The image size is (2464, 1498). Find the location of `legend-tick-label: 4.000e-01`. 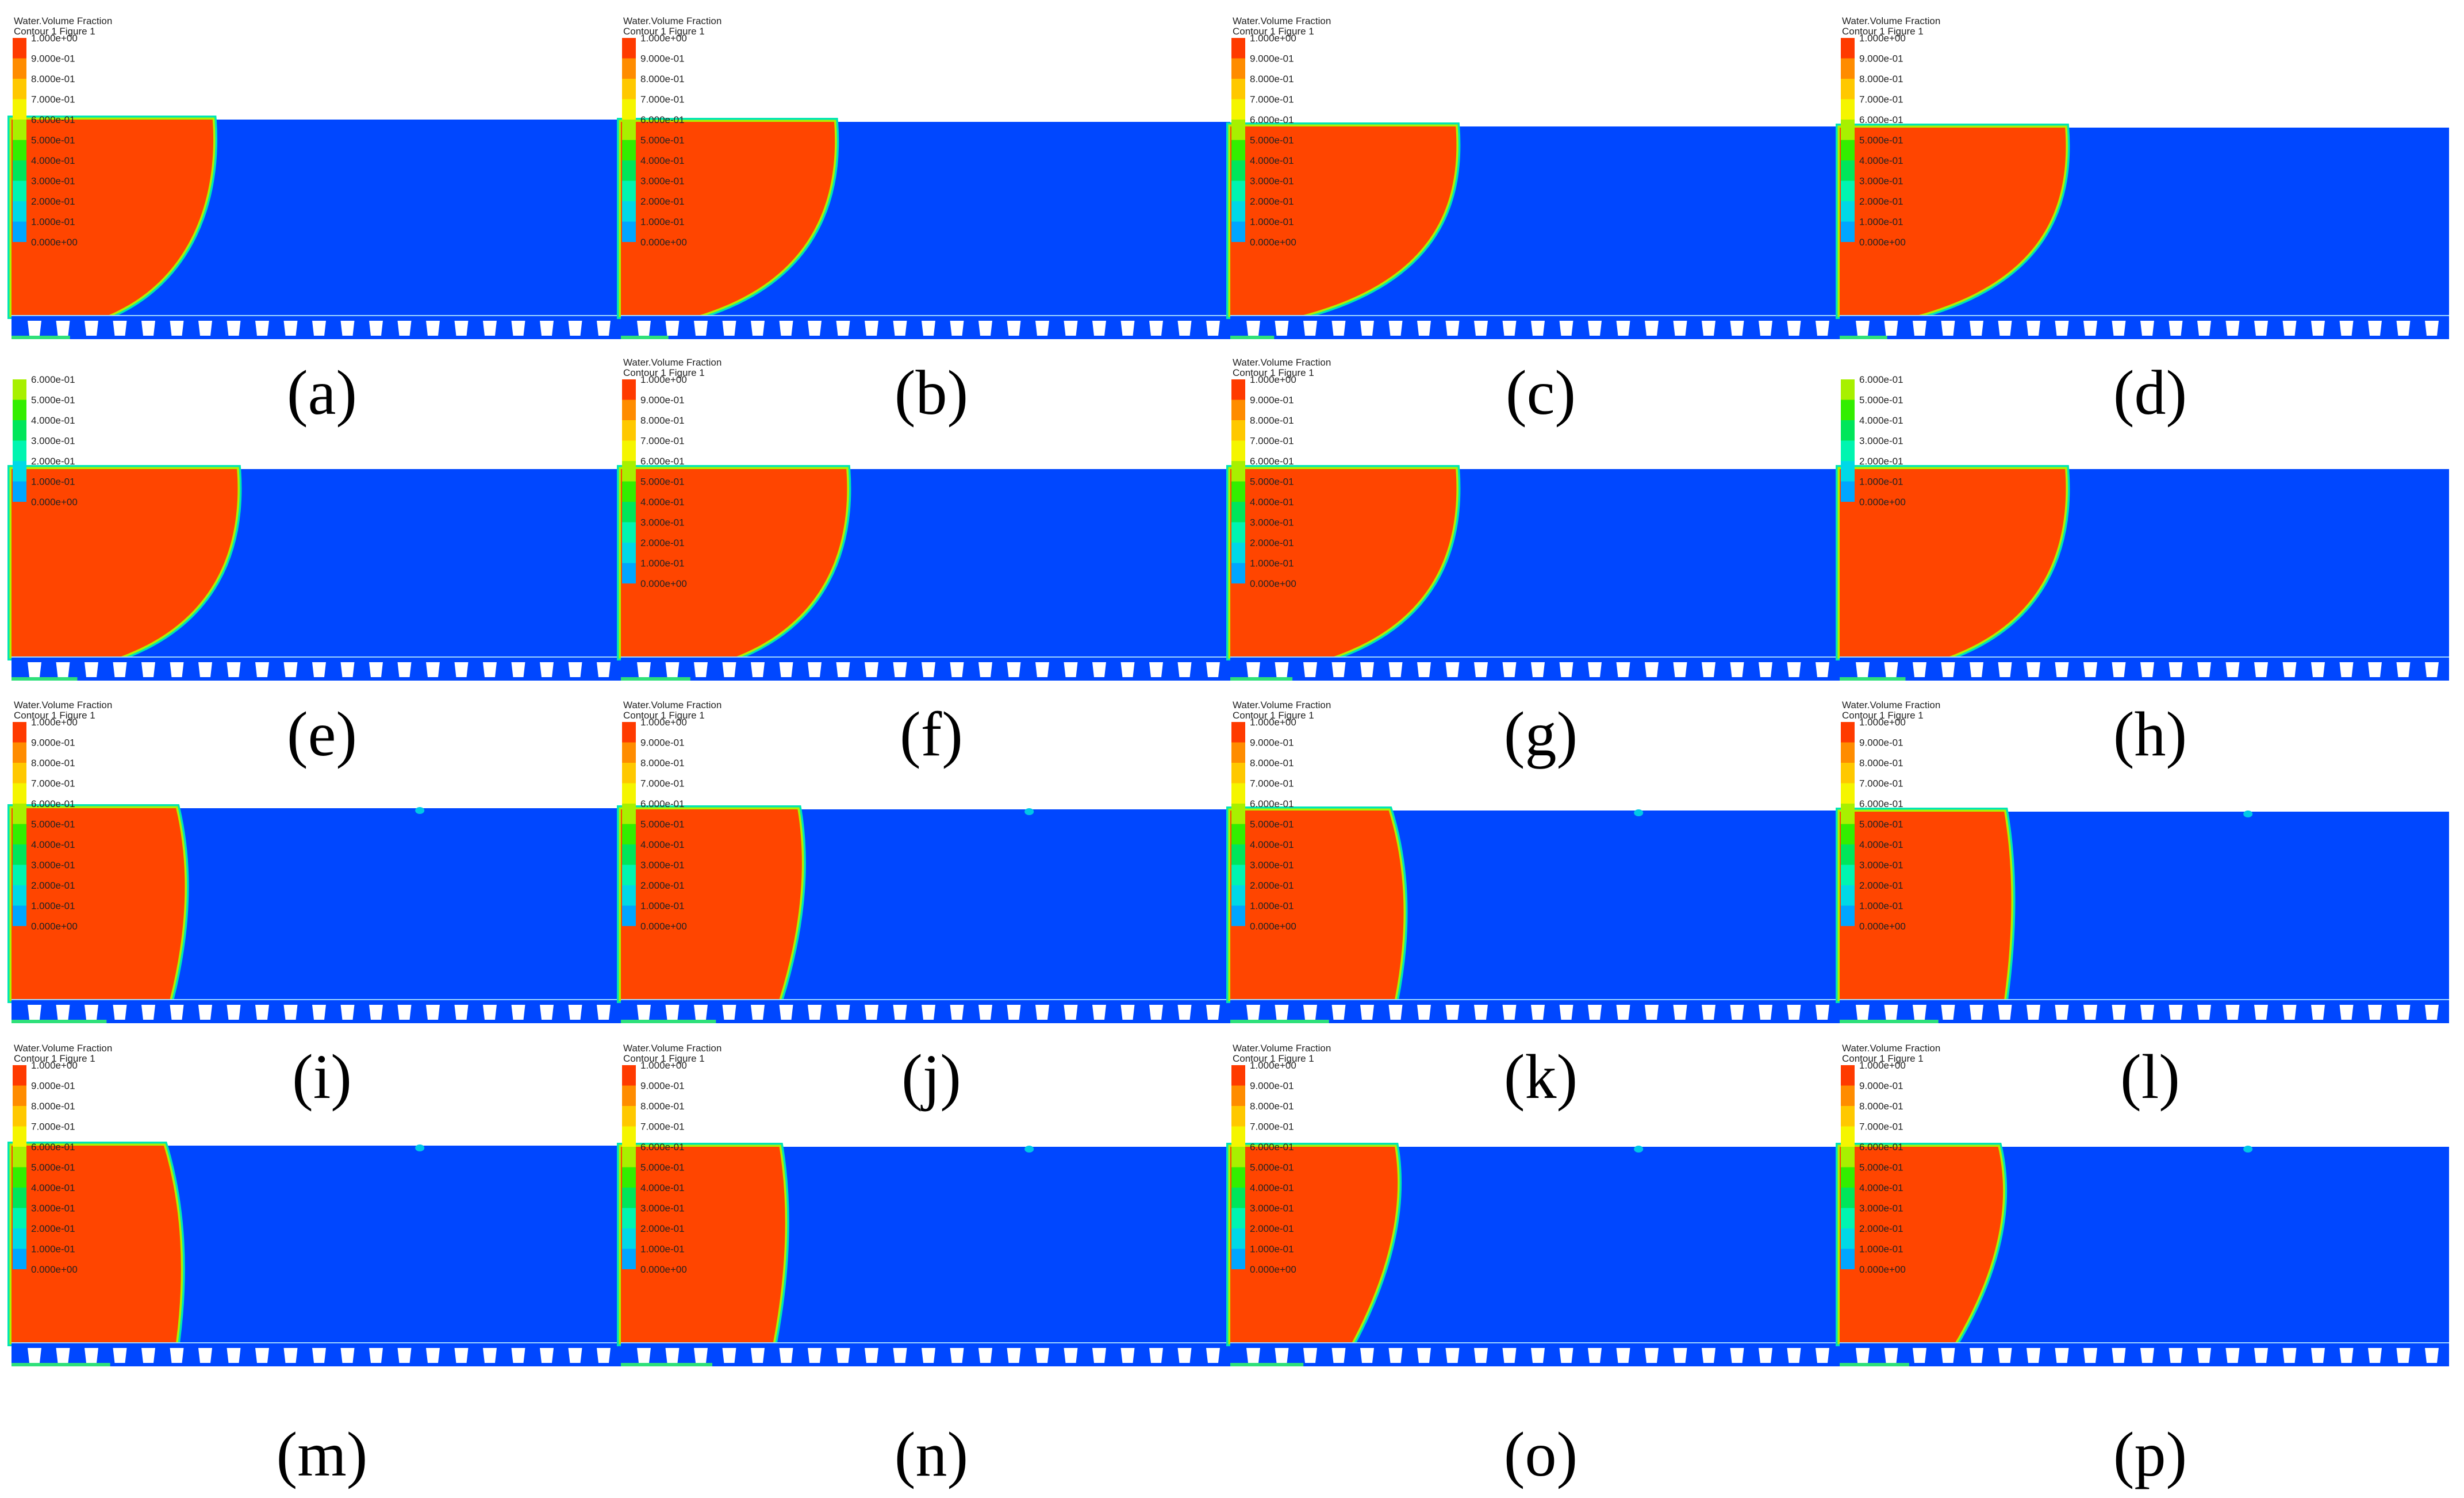

legend-tick-label: 4.000e-01 is located at coordinates (662, 1187).